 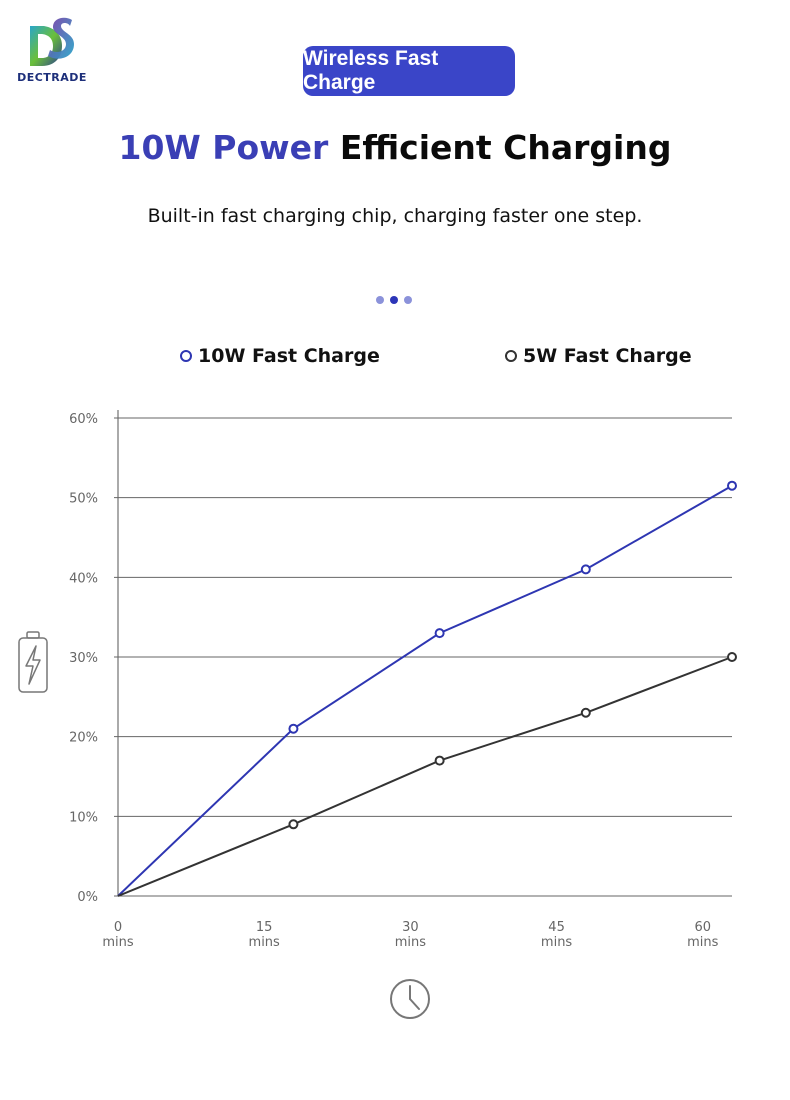 What do you see at coordinates (556, 927) in the screenshot?
I see `x-tick-label: 45` at bounding box center [556, 927].